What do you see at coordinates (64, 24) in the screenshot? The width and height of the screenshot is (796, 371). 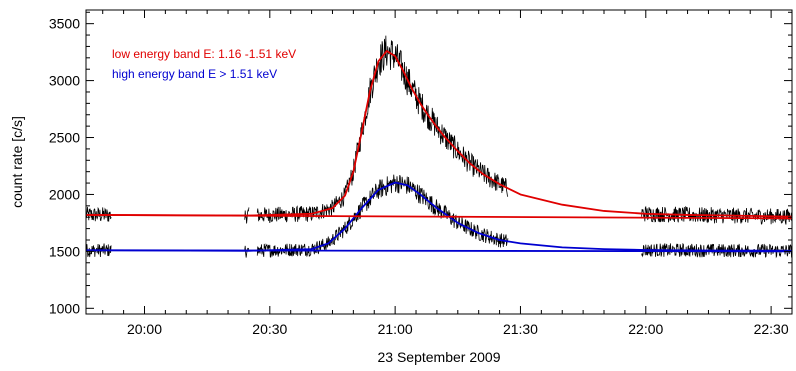 I see `y-tick-label: 3500` at bounding box center [64, 24].